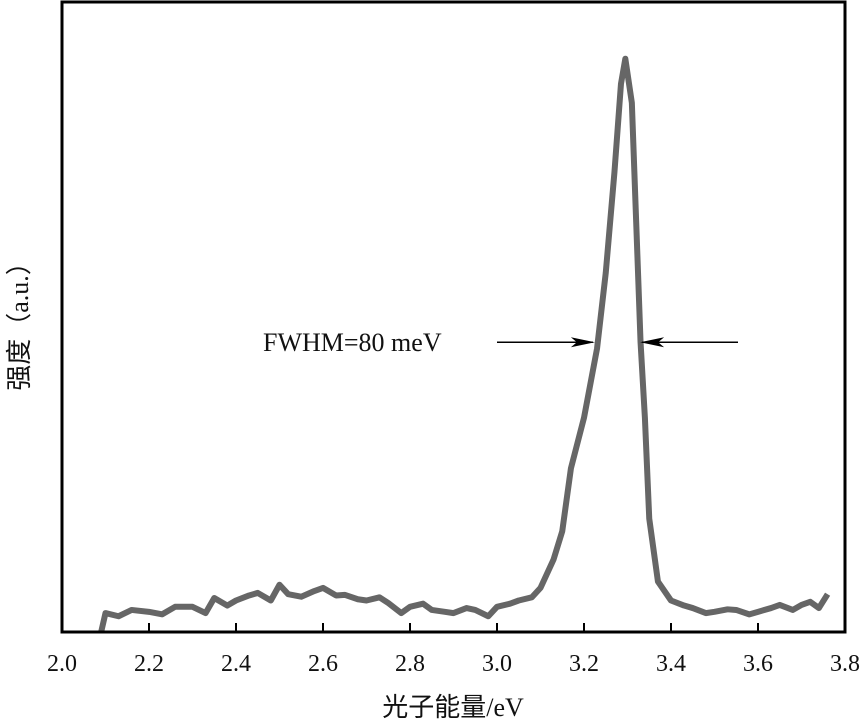 This screenshot has height=724, width=862. Describe the element at coordinates (19, 320) in the screenshot. I see `y-axis-title: 强度（a.u.）` at that location.